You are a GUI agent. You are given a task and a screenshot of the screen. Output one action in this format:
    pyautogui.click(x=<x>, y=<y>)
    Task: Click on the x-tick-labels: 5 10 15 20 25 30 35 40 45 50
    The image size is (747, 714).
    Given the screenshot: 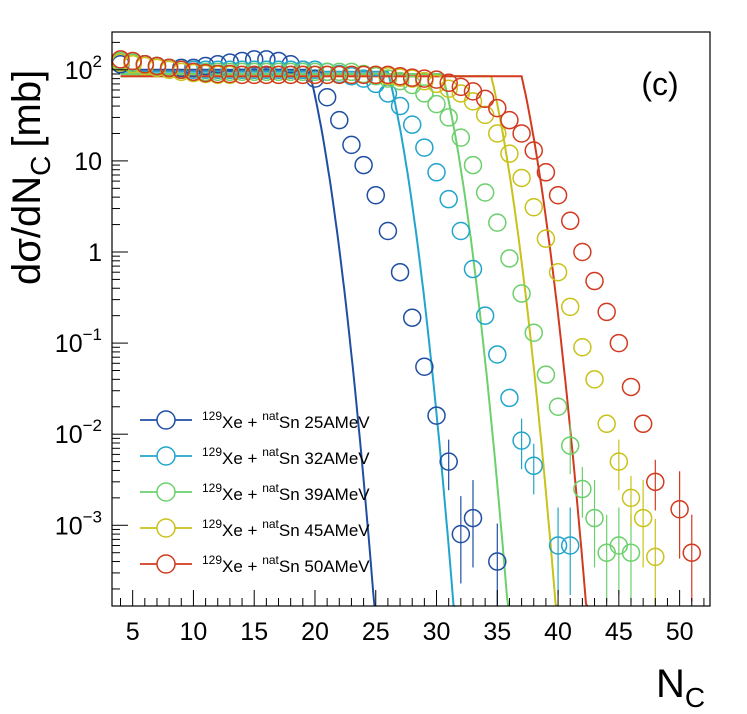 What is the action you would take?
    pyautogui.click(x=410, y=632)
    